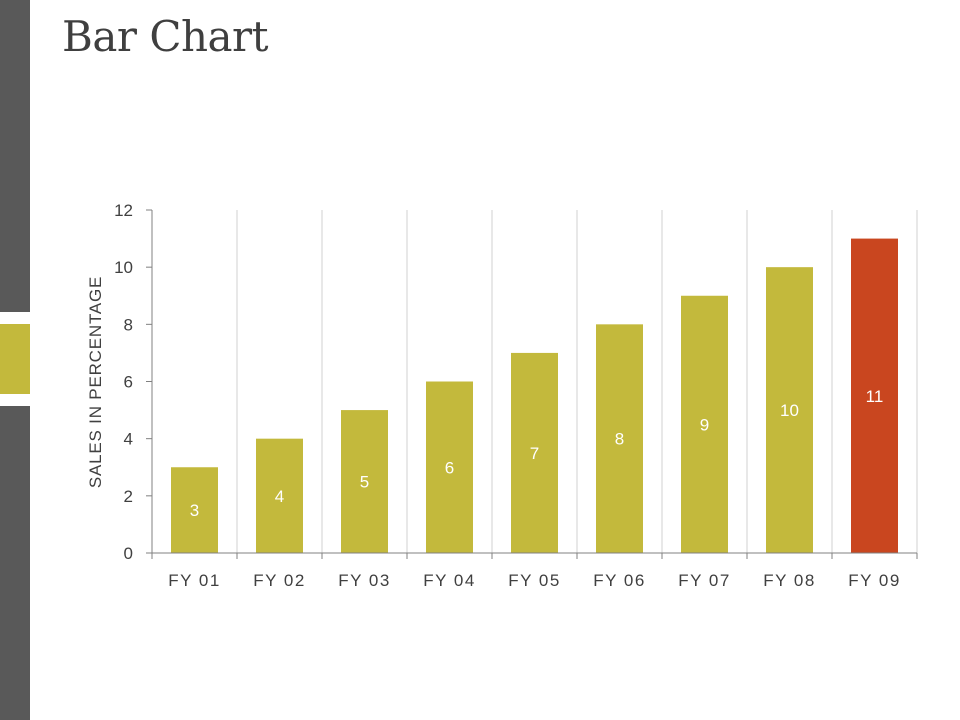  I want to click on data-label: 9, so click(704, 424).